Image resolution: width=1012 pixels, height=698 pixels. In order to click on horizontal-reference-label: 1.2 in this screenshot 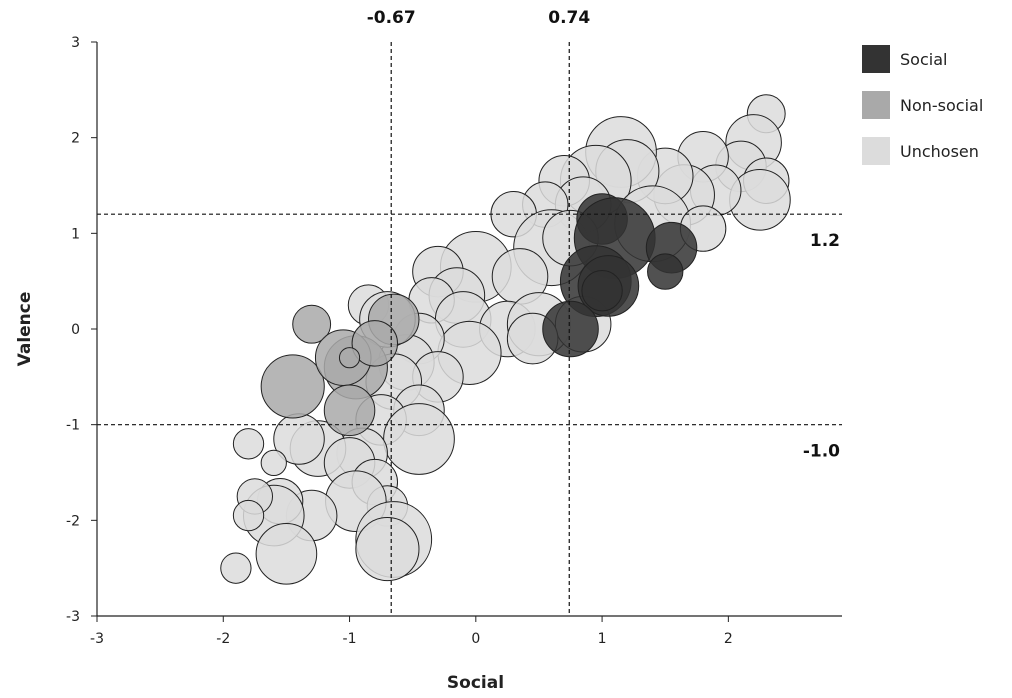, I will do `click(825, 241)`.